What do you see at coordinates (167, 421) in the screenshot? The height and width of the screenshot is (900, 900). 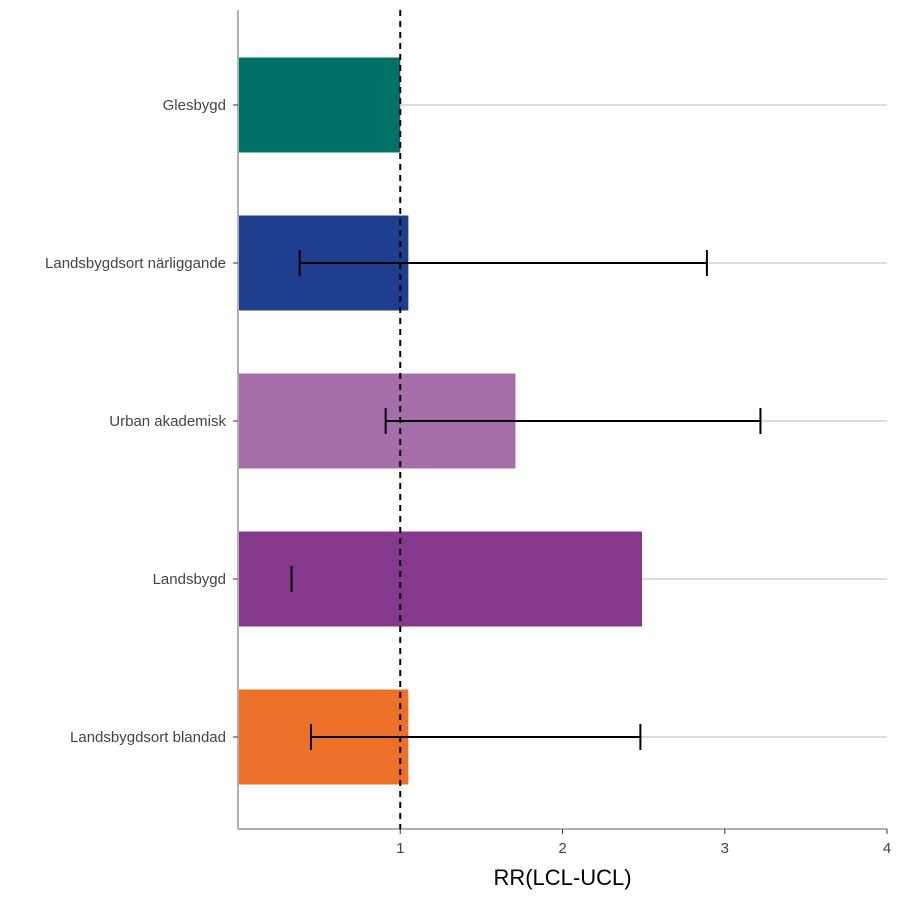 I see `category-label: Urban akademisk` at bounding box center [167, 421].